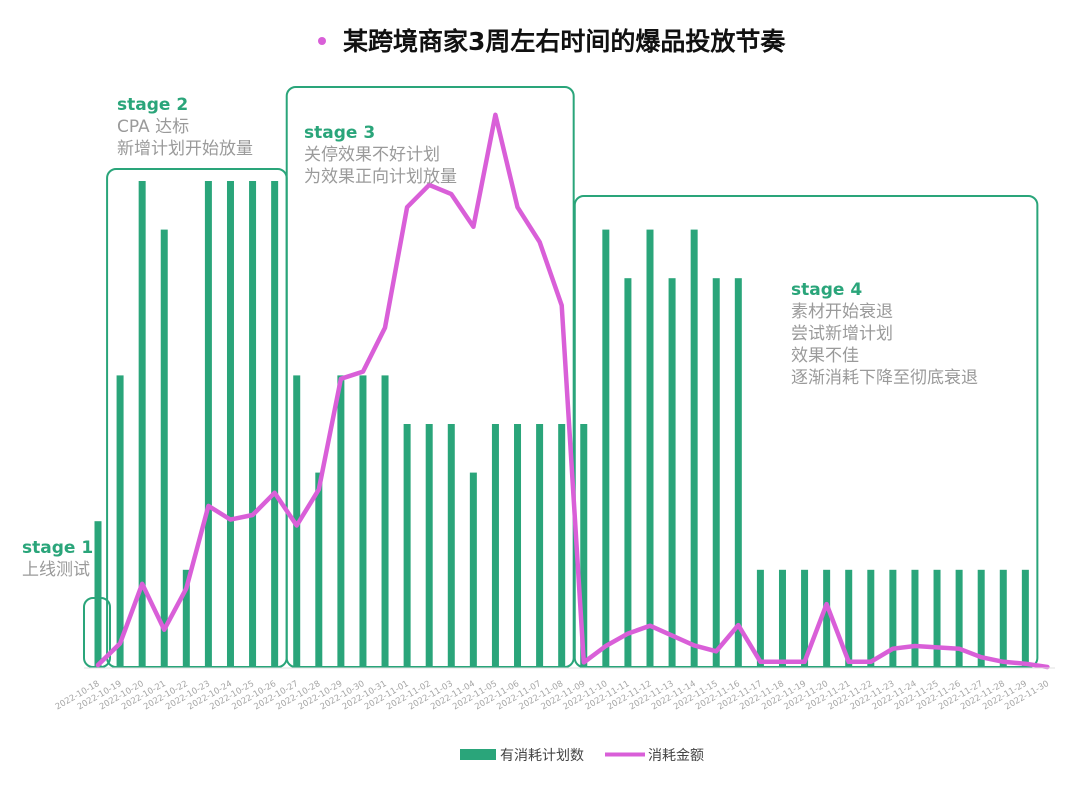  Describe the element at coordinates (842, 312) in the screenshot. I see `stage-4-desc: 素材开始衰退` at that location.